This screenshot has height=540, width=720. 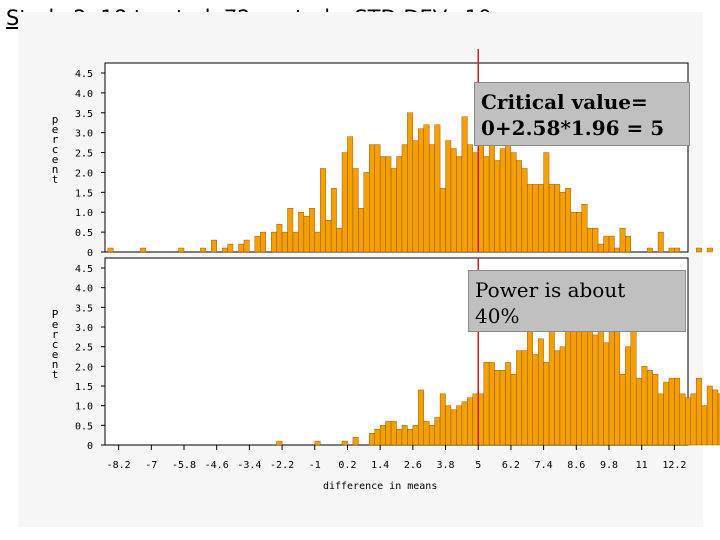 I want to click on y-tick-label: 4.5, so click(x=84, y=74).